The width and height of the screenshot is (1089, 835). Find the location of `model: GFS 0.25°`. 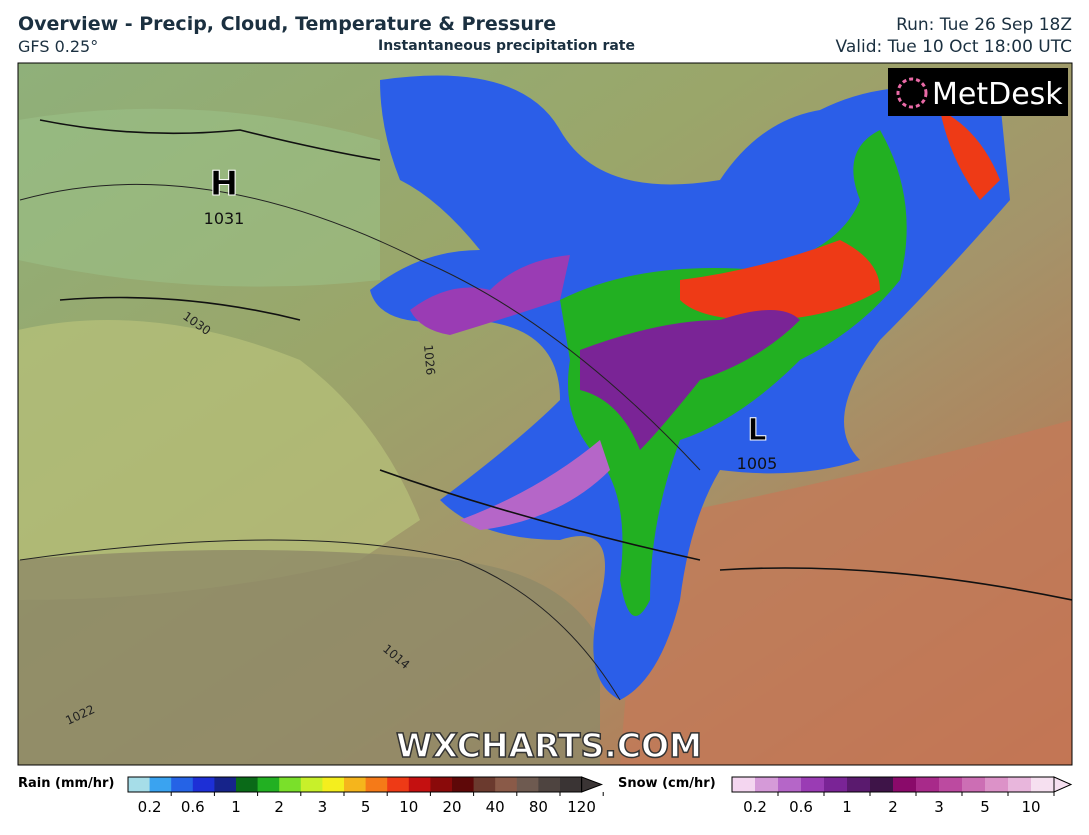

model: GFS 0.25° is located at coordinates (58, 46).